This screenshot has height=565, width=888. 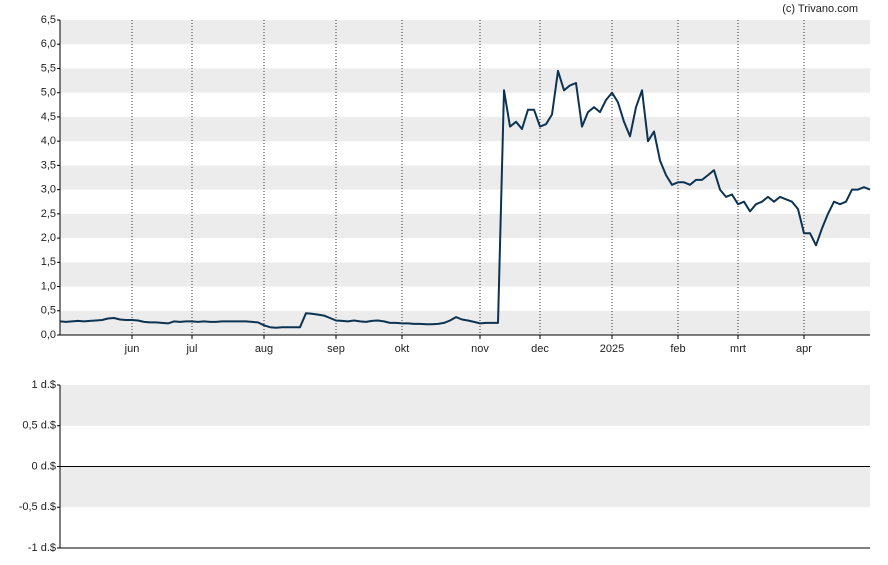 What do you see at coordinates (44, 385) in the screenshot?
I see `y-tick-label: 1 d.$` at bounding box center [44, 385].